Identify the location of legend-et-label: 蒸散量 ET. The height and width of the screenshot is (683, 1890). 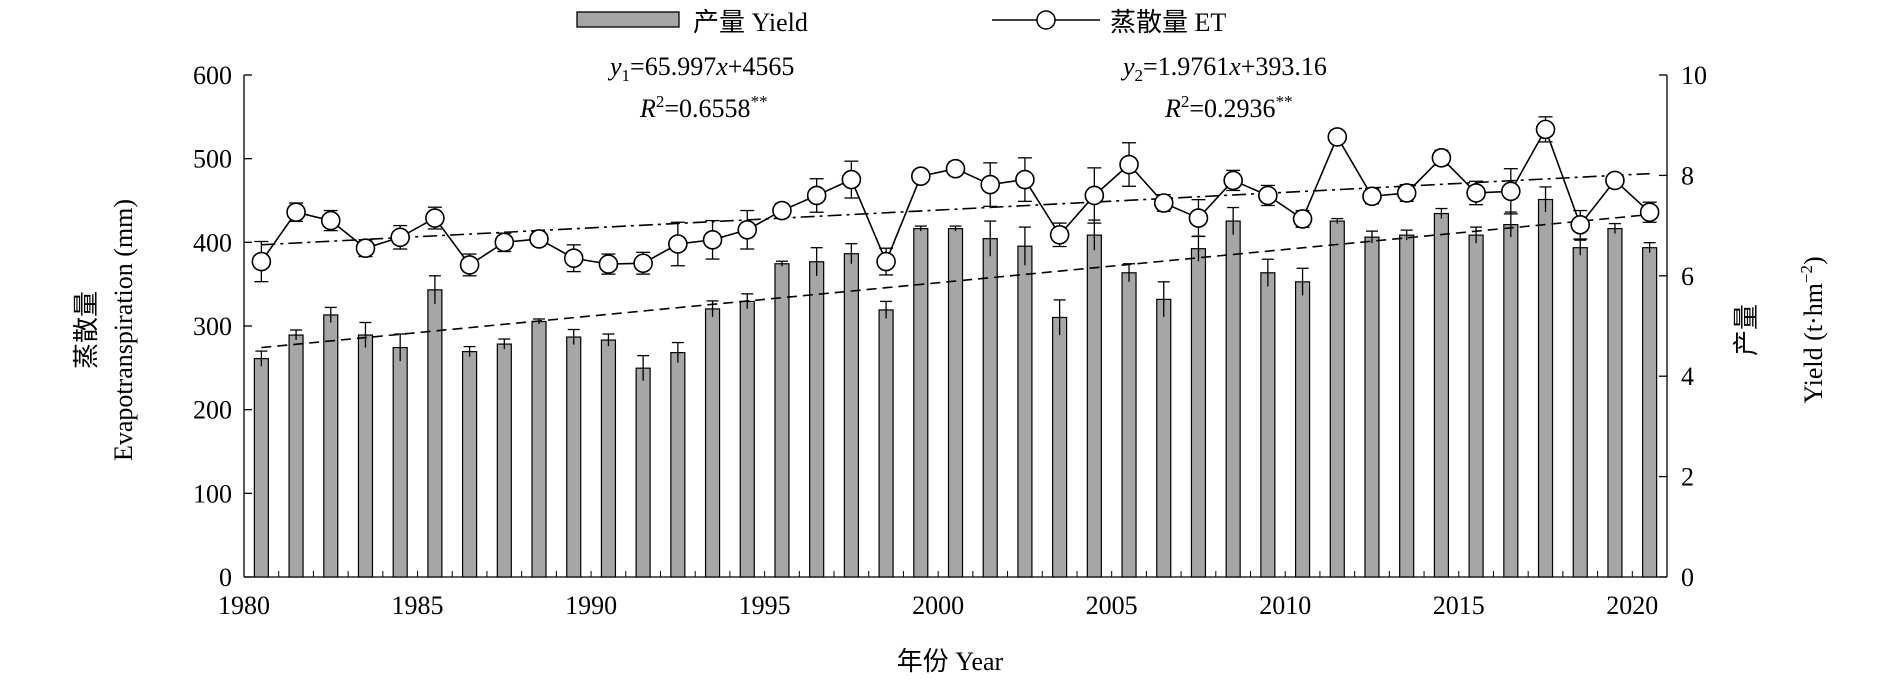
(1168, 22).